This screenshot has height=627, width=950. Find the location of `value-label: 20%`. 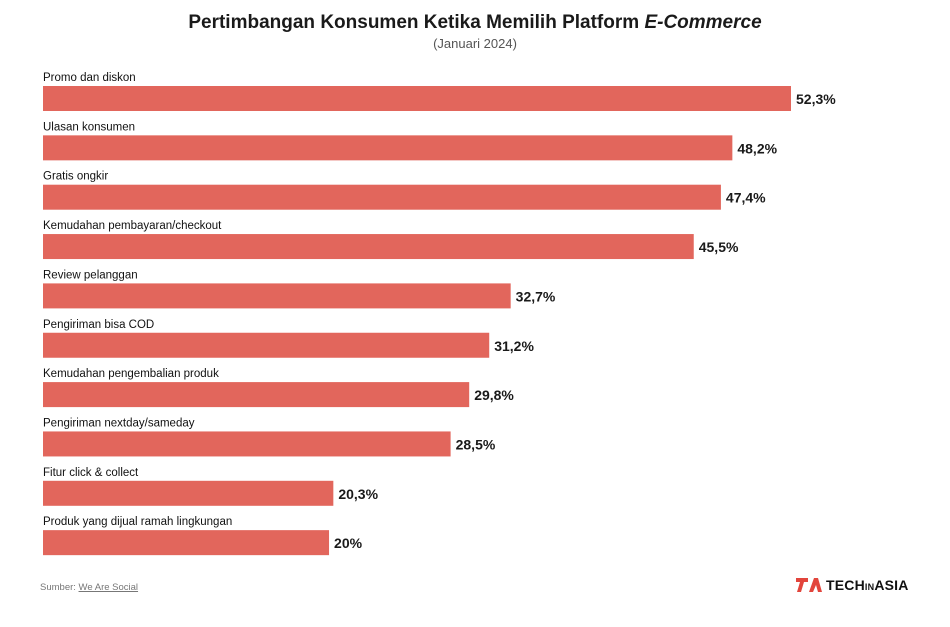

value-label: 20% is located at coordinates (348, 543).